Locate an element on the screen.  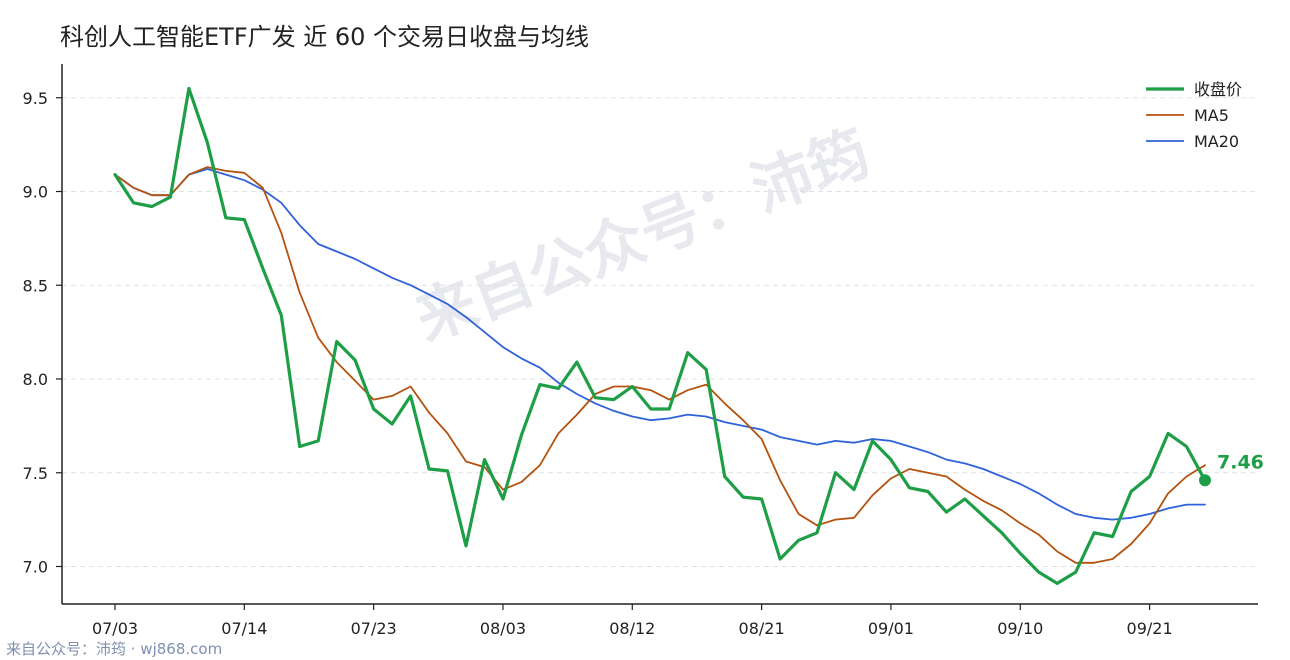
legend: 收盘价 MA5 MA20 is located at coordinates (1194, 115).